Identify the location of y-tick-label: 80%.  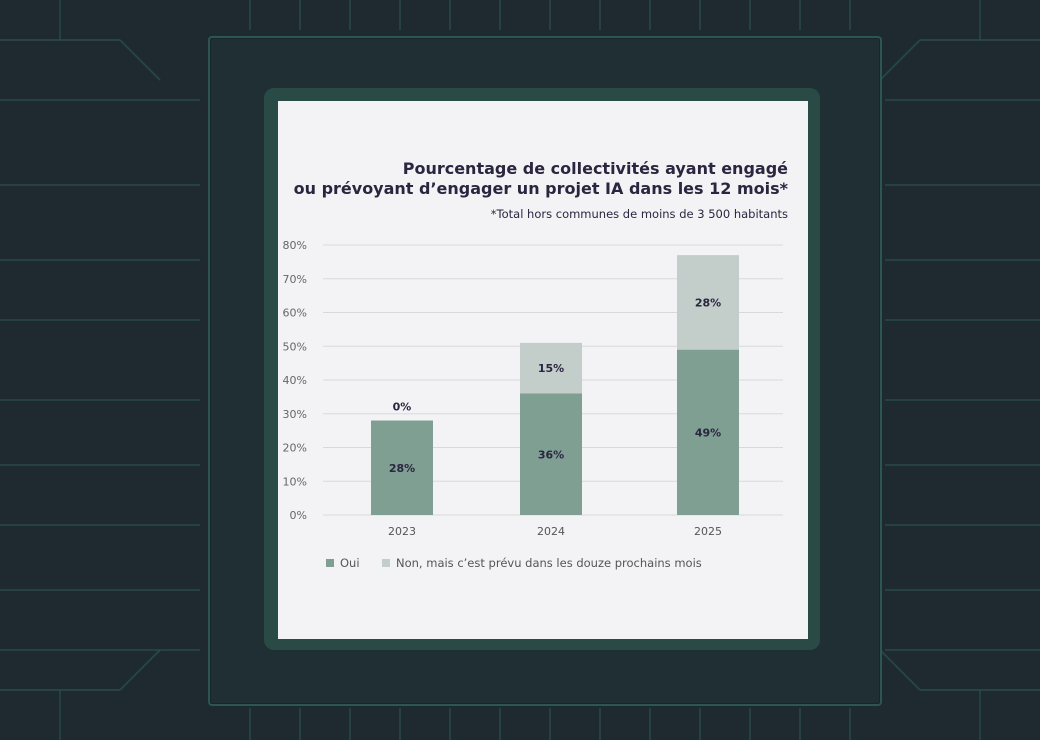
(295, 245).